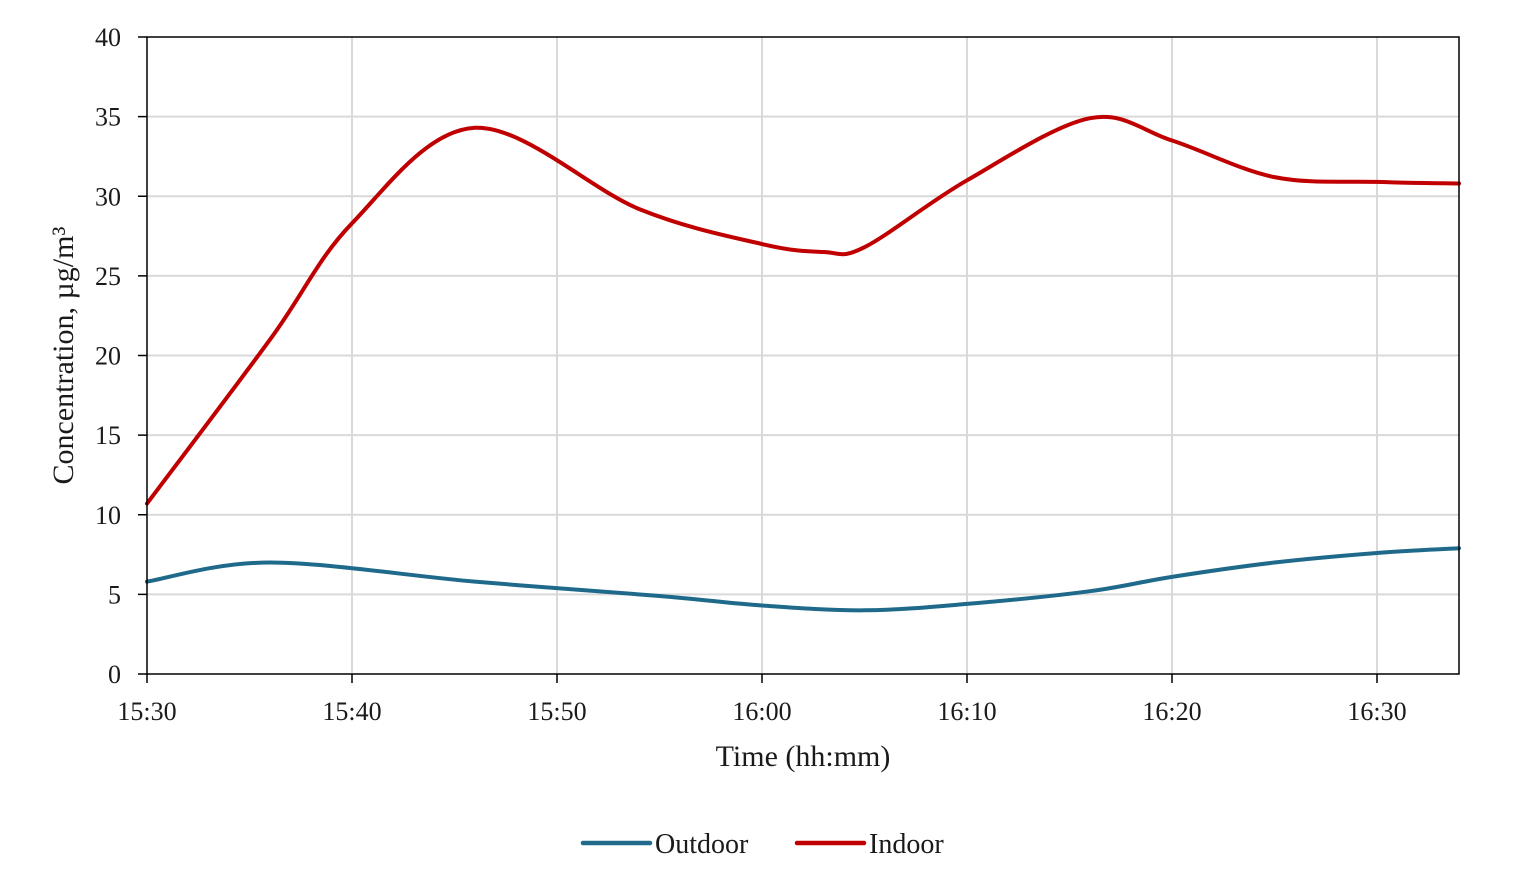 This screenshot has width=1536, height=896. Describe the element at coordinates (108, 276) in the screenshot. I see `y-tick-label: 25` at that location.